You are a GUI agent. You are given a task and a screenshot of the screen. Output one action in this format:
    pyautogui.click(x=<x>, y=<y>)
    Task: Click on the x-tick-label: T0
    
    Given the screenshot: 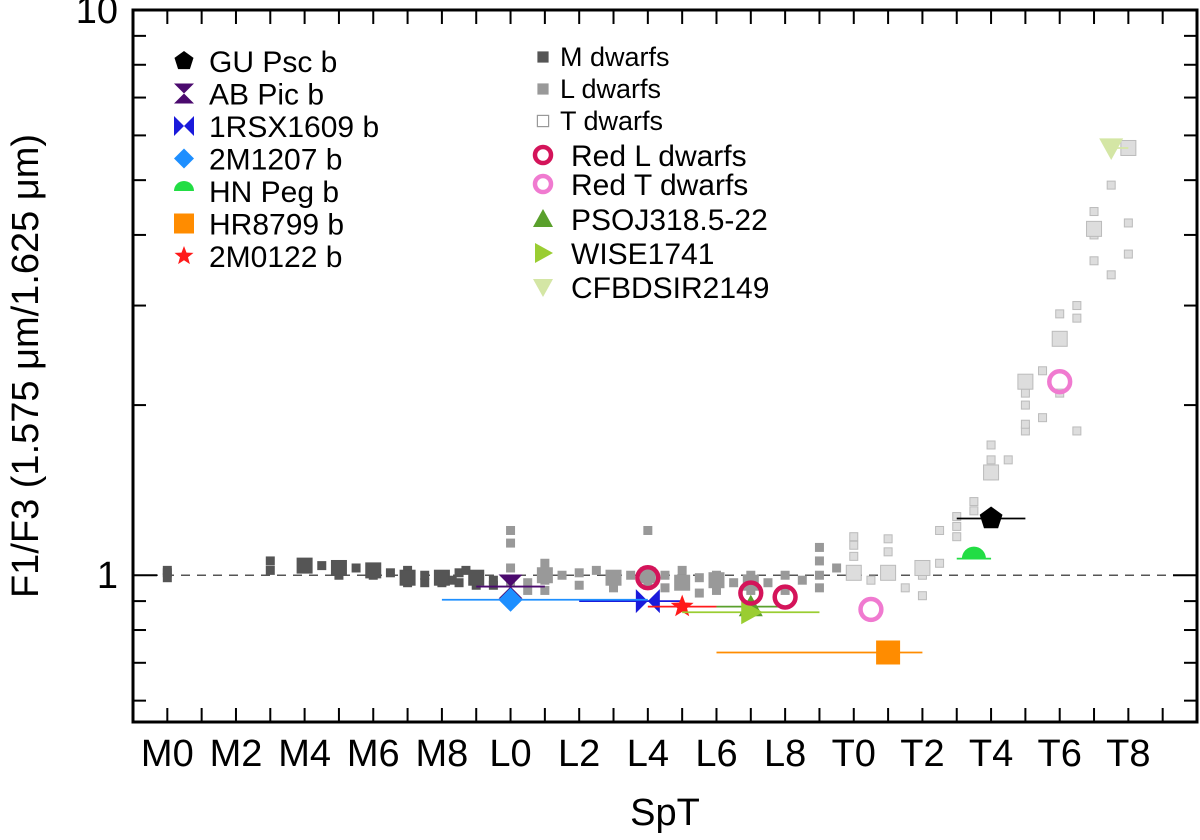 What is the action you would take?
    pyautogui.click(x=854, y=754)
    